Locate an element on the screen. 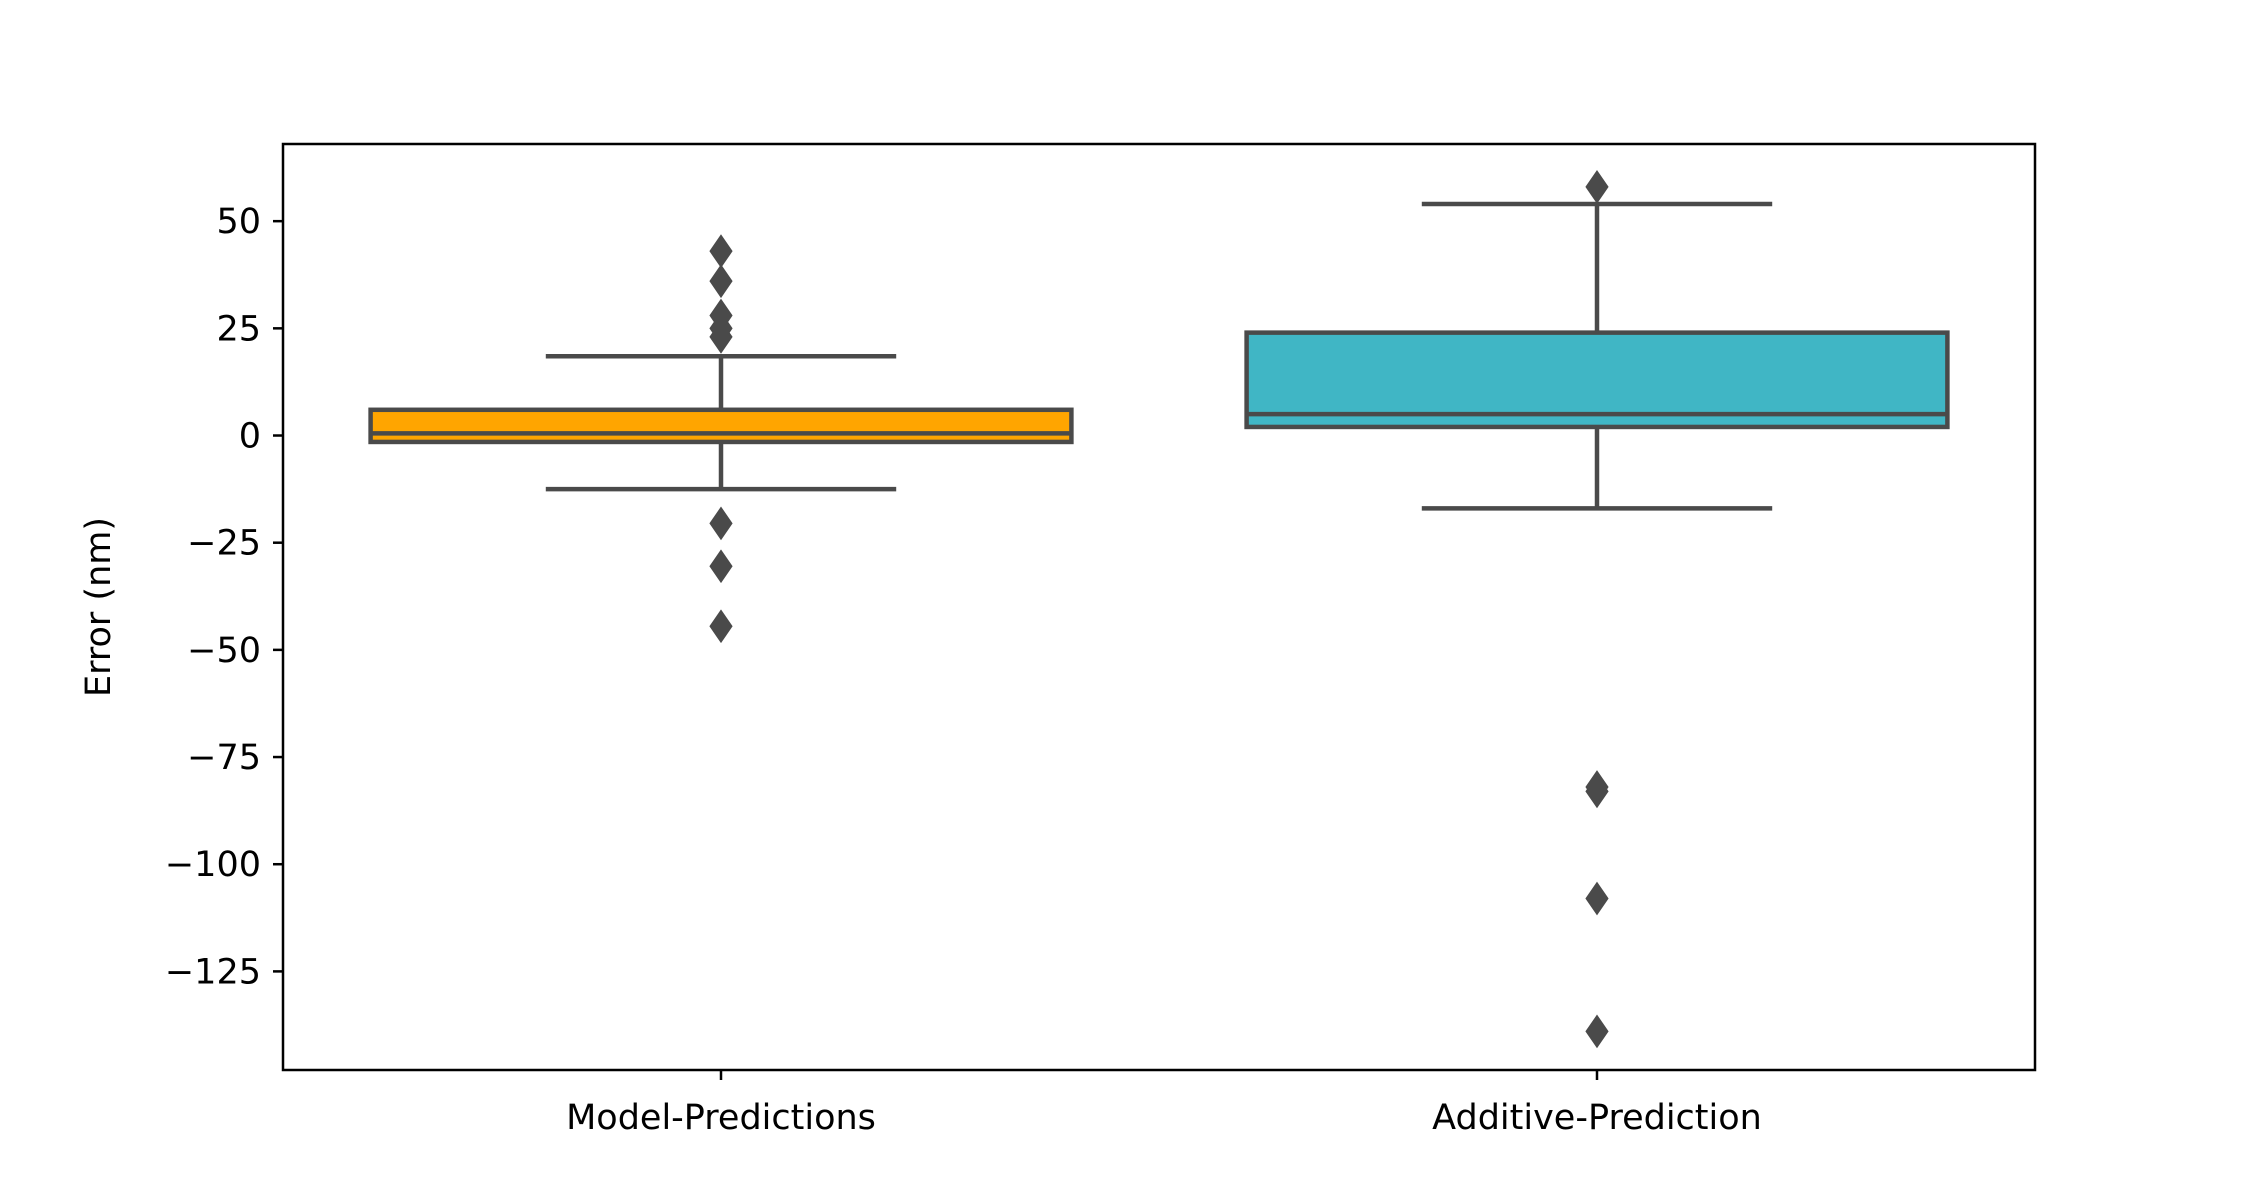 This screenshot has height=1200, width=2250. y-tick-label: 50 is located at coordinates (238, 222).